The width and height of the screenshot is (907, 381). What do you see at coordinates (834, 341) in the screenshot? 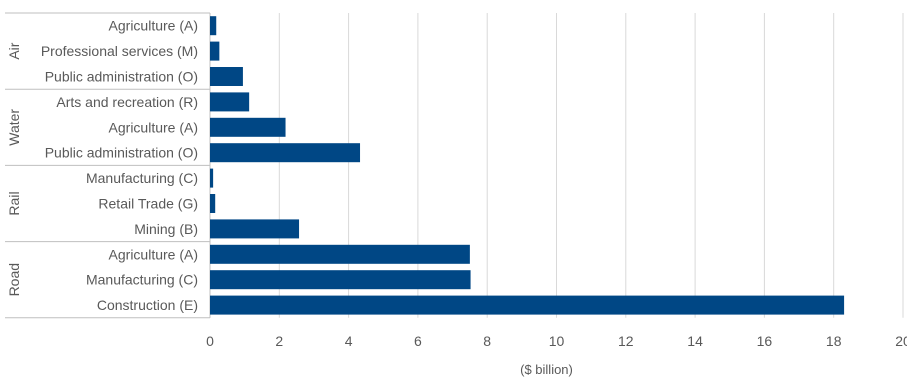
I see `x-tick-label: 18` at bounding box center [834, 341].